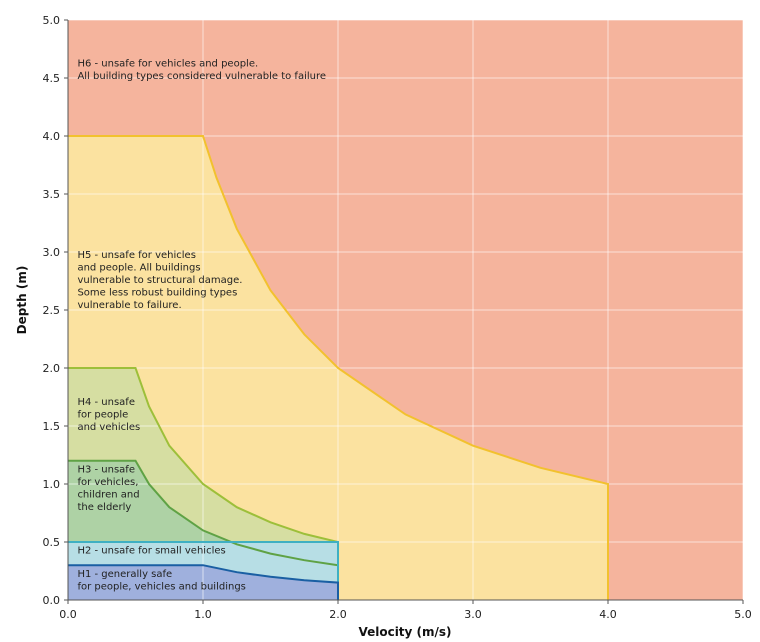  I want to click on zone-label-line: for people, so click(102, 415).